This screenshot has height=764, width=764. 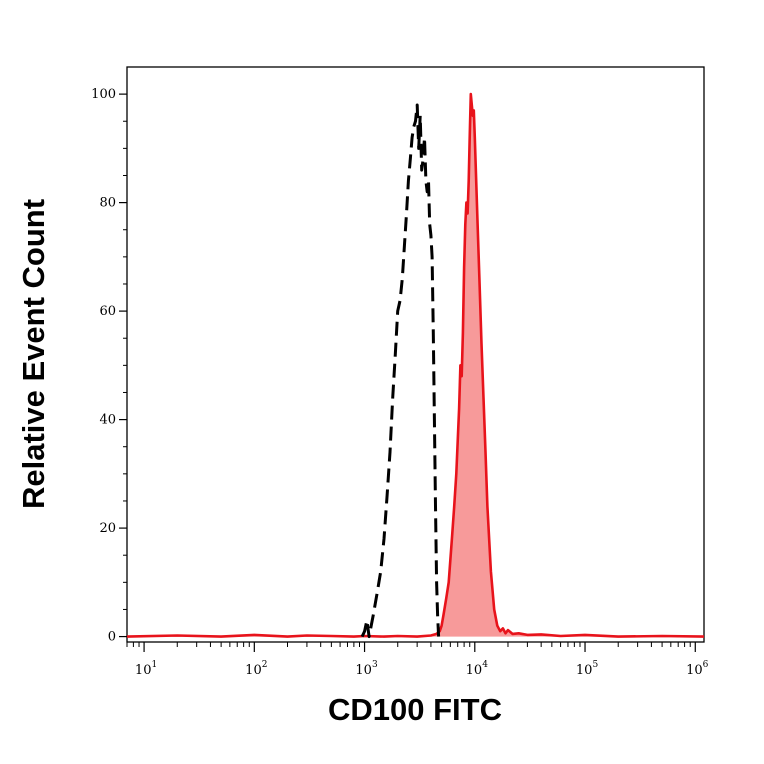 What do you see at coordinates (375, 665) in the screenshot?
I see `x-tick-exponent: 3` at bounding box center [375, 665].